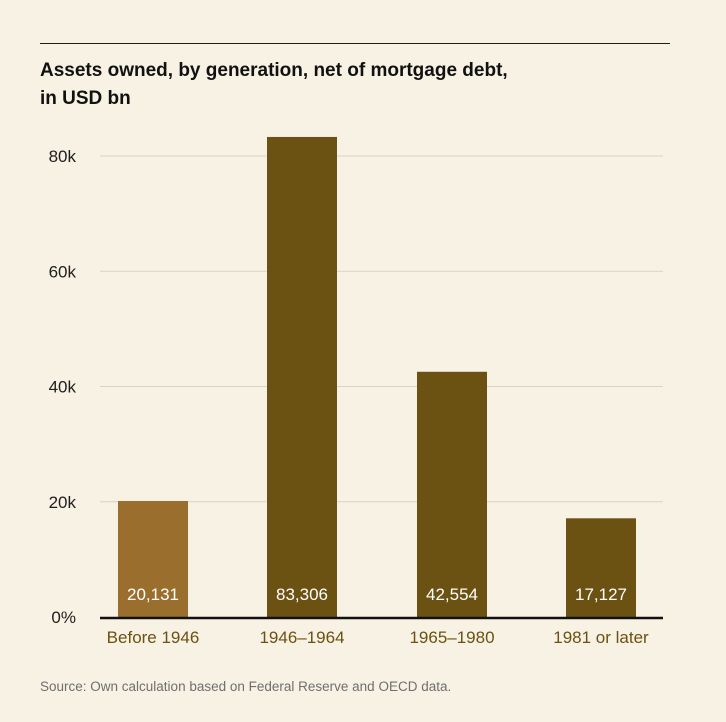 The image size is (726, 722). I want to click on data-label: 42,554, so click(452, 594).